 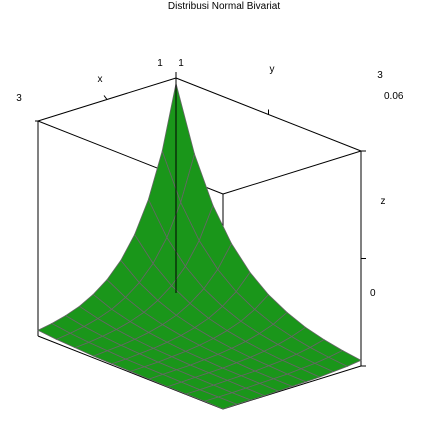 What do you see at coordinates (220, 403) in the screenshot?
I see `surface-patch` at bounding box center [220, 403].